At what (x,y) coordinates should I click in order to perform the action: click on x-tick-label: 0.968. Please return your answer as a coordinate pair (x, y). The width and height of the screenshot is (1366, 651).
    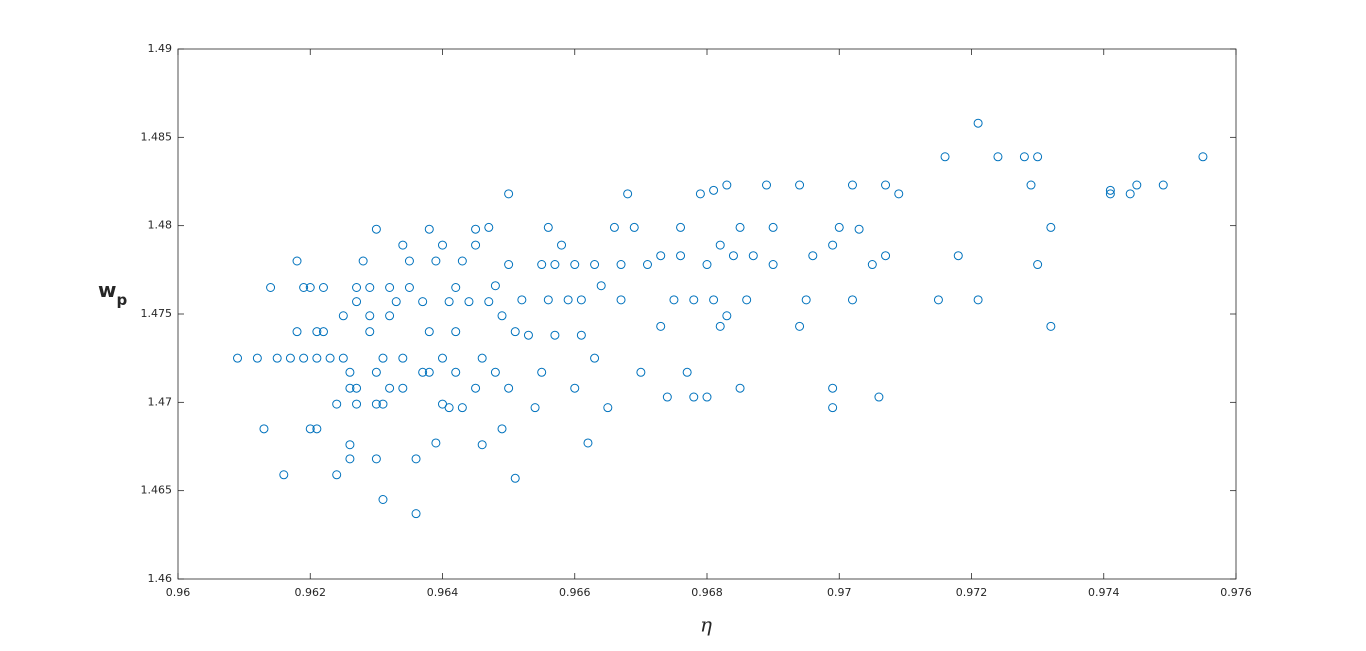
    Looking at the image, I should click on (707, 592).